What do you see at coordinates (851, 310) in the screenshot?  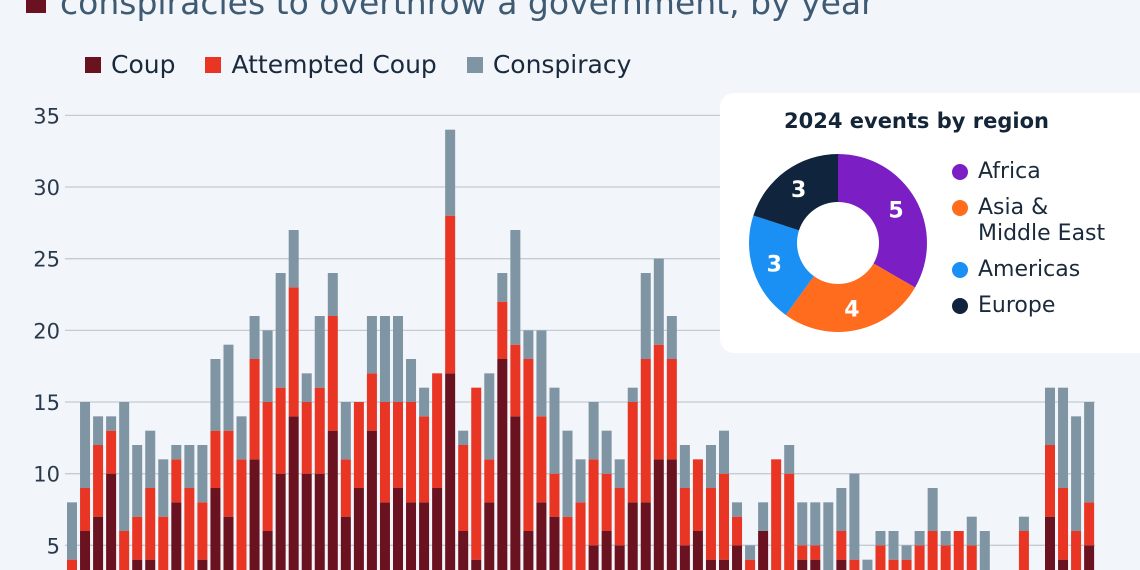 I see `donut-value-label: 4` at bounding box center [851, 310].